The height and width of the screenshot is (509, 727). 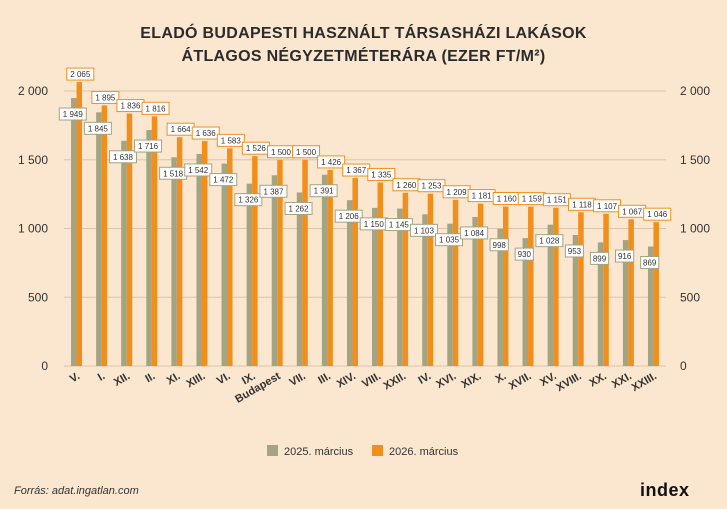 I want to click on data-label-2026: 1 151, so click(x=557, y=200).